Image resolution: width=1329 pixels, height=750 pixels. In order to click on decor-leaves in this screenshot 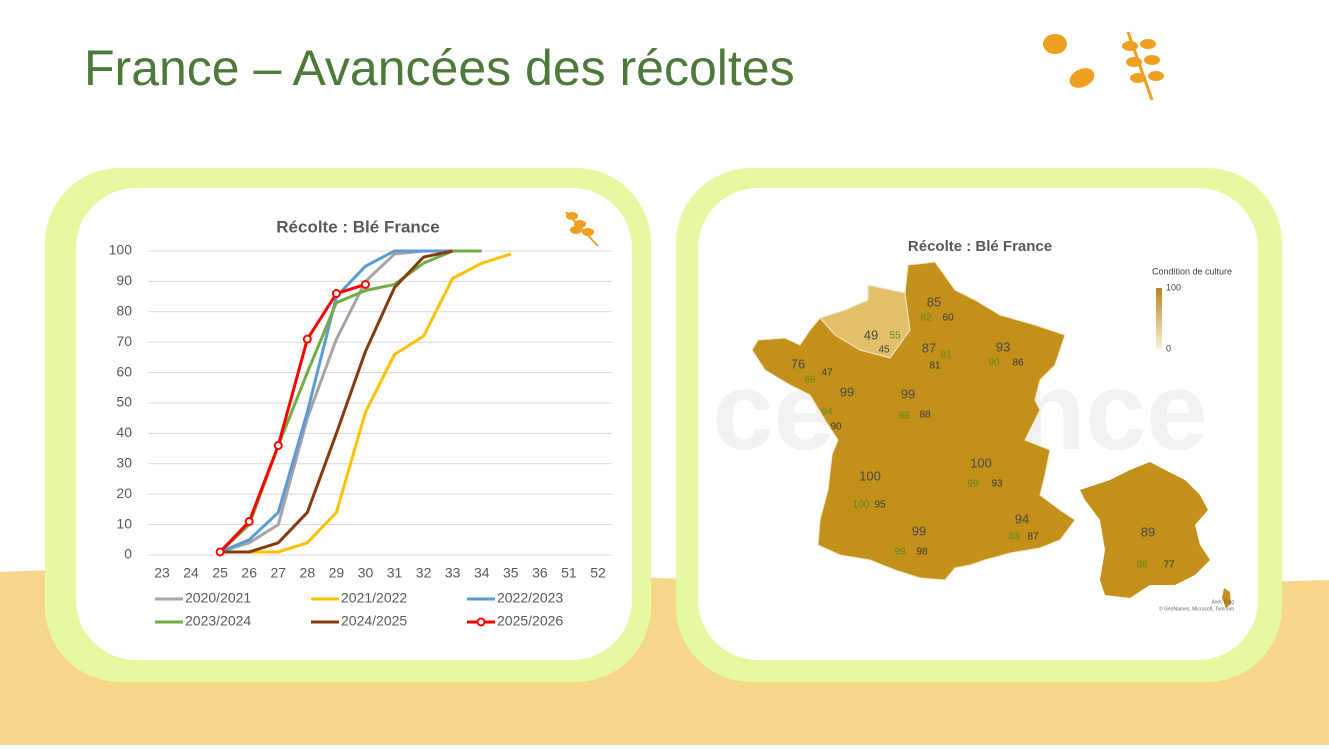, I will do `click(1103, 66)`.